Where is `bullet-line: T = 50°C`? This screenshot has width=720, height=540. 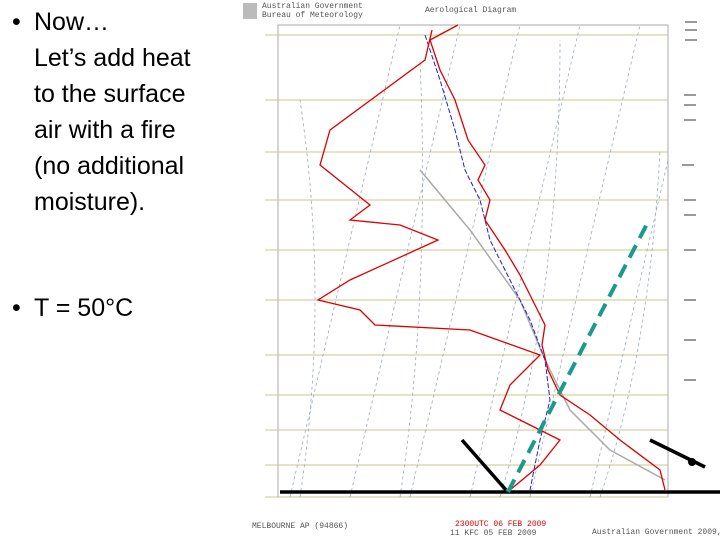 bullet-line: T = 50°C is located at coordinates (84, 308).